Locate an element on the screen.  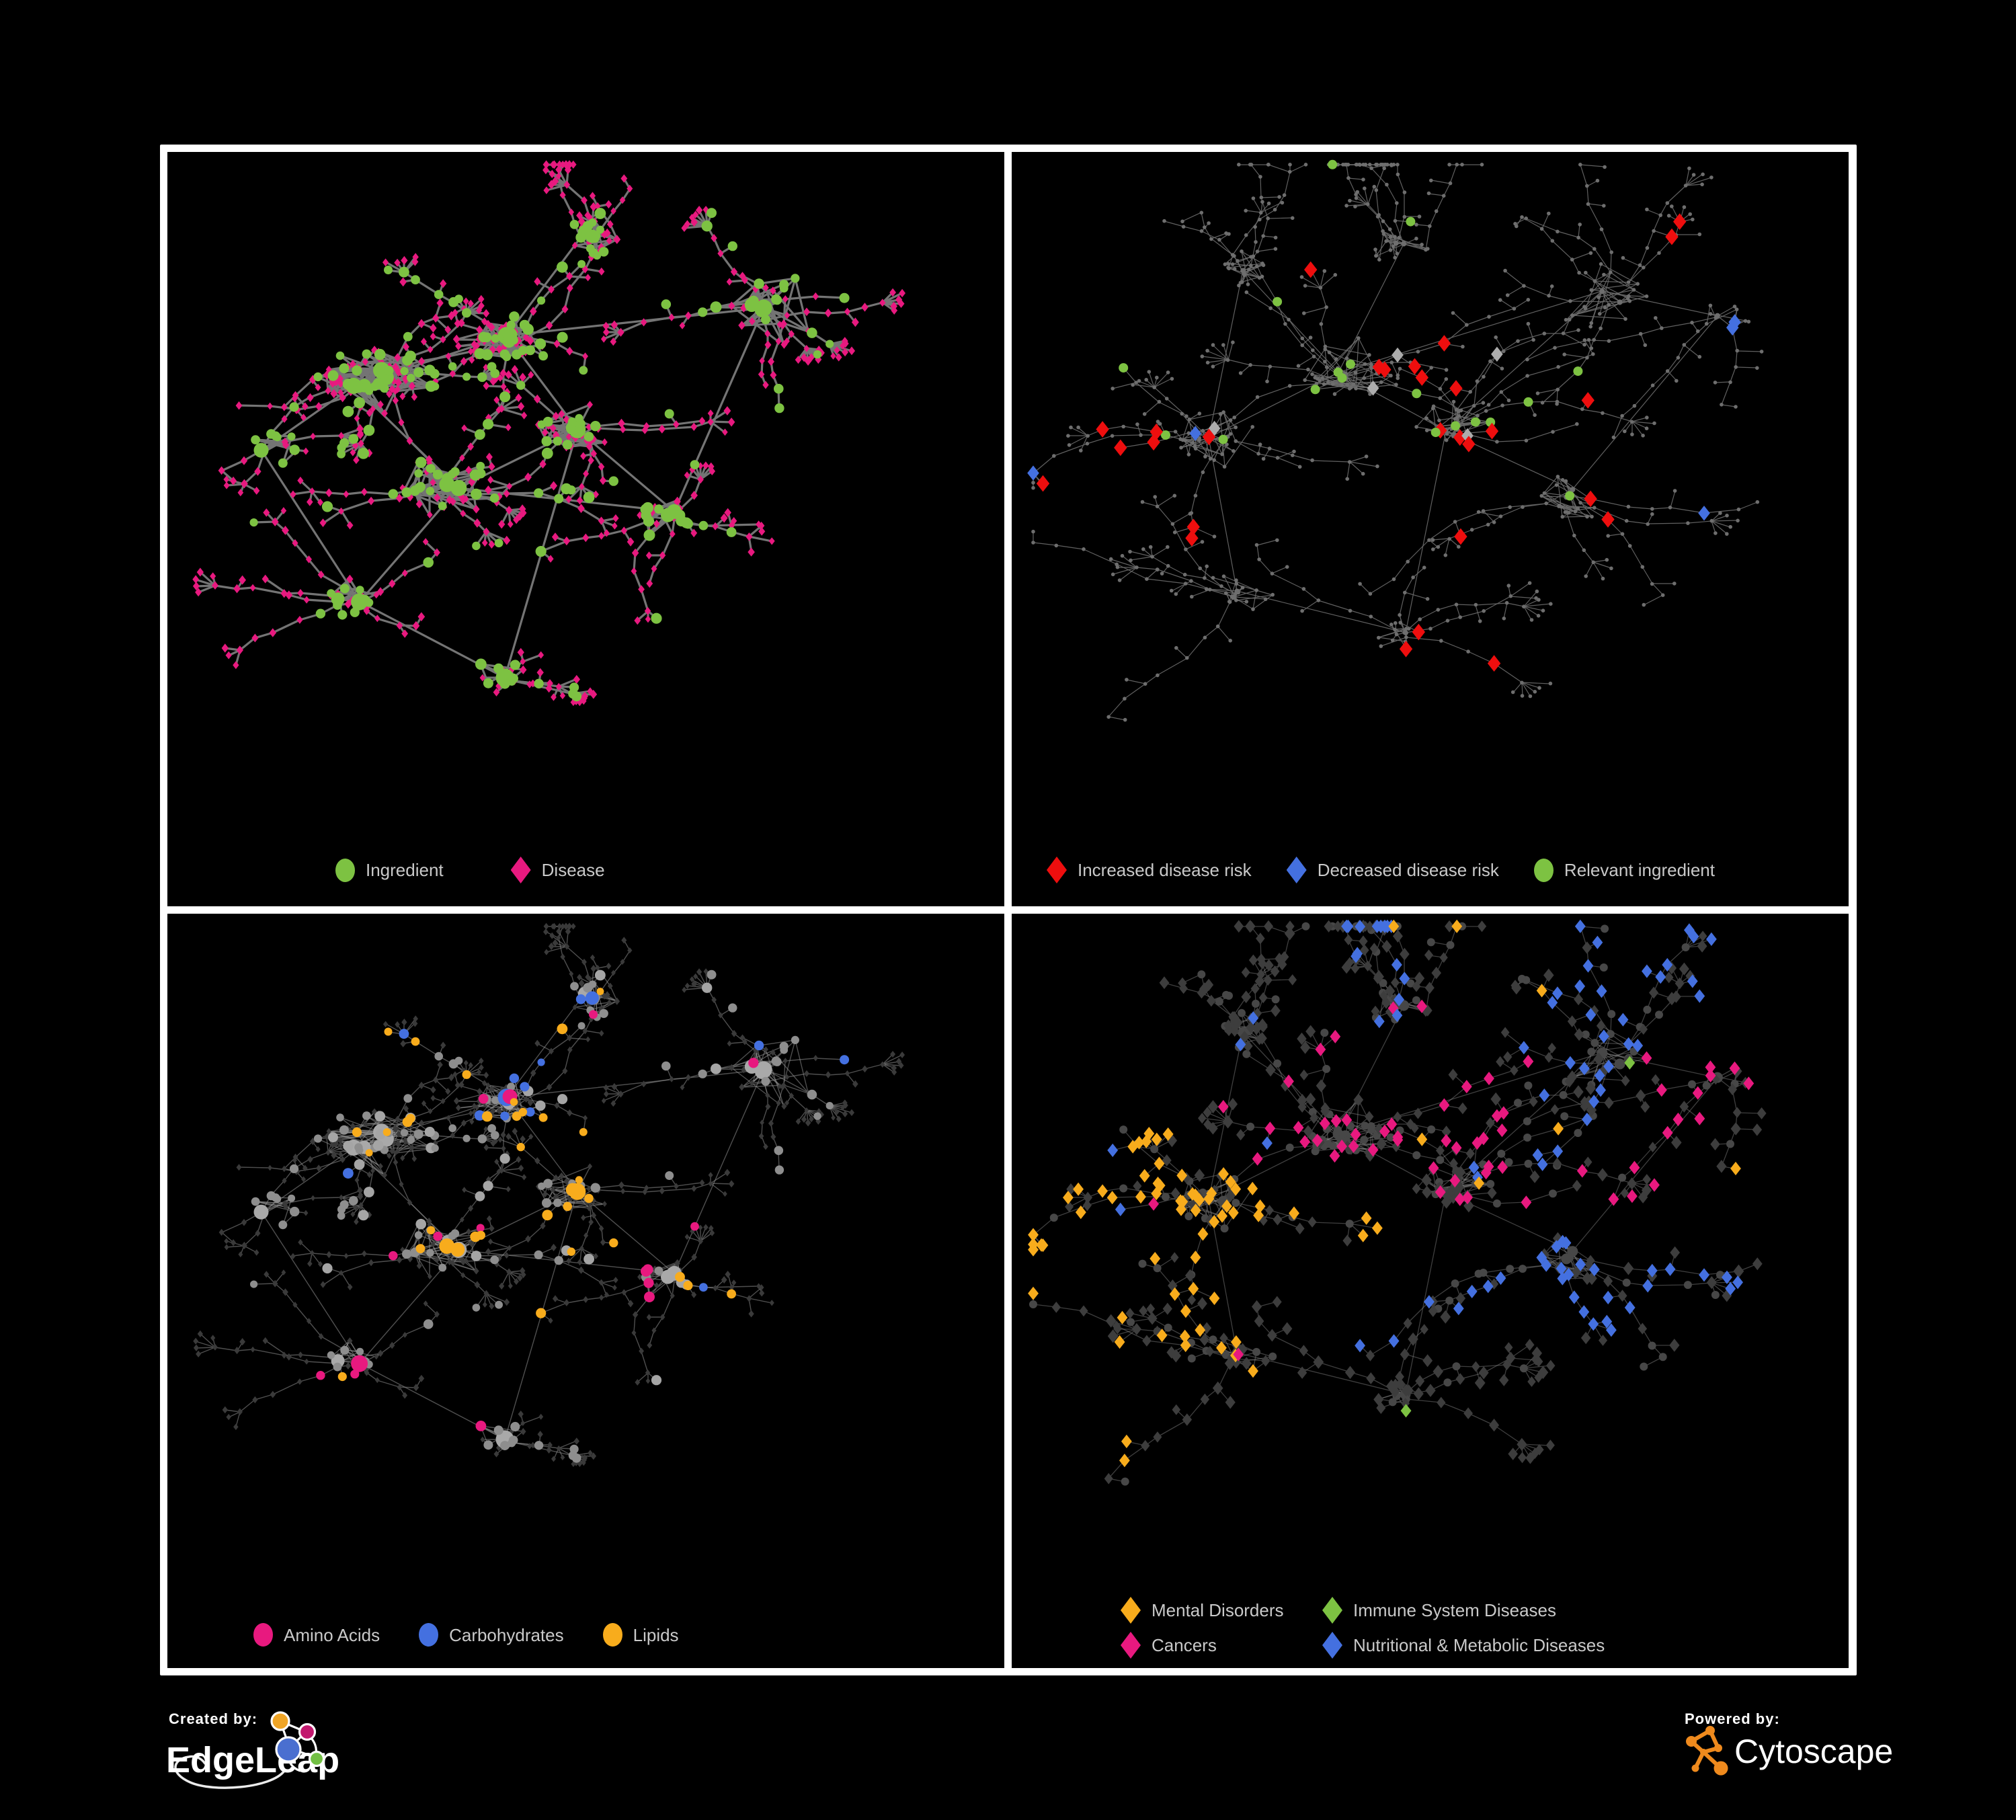
cytoscape-wordmark: Cytoscape is located at coordinates (1813, 1751).